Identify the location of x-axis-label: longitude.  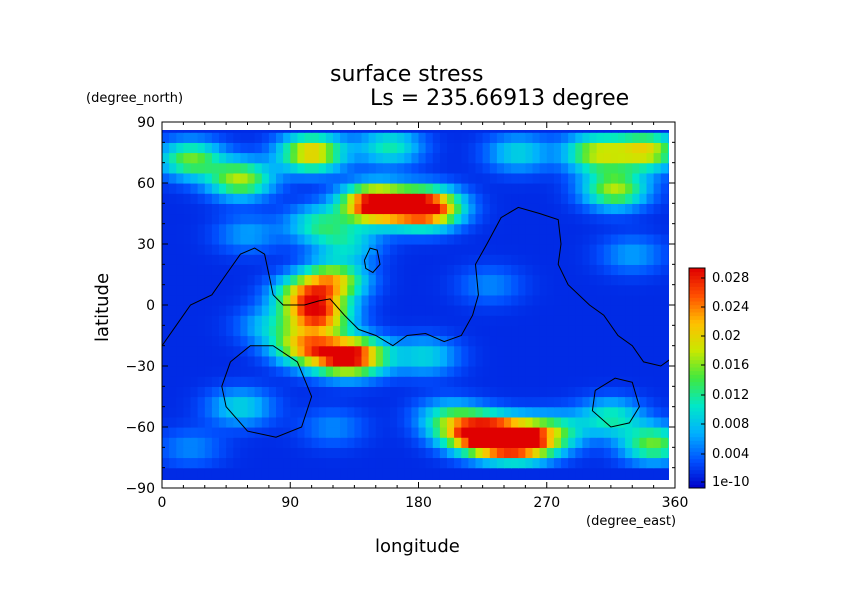
(417, 546).